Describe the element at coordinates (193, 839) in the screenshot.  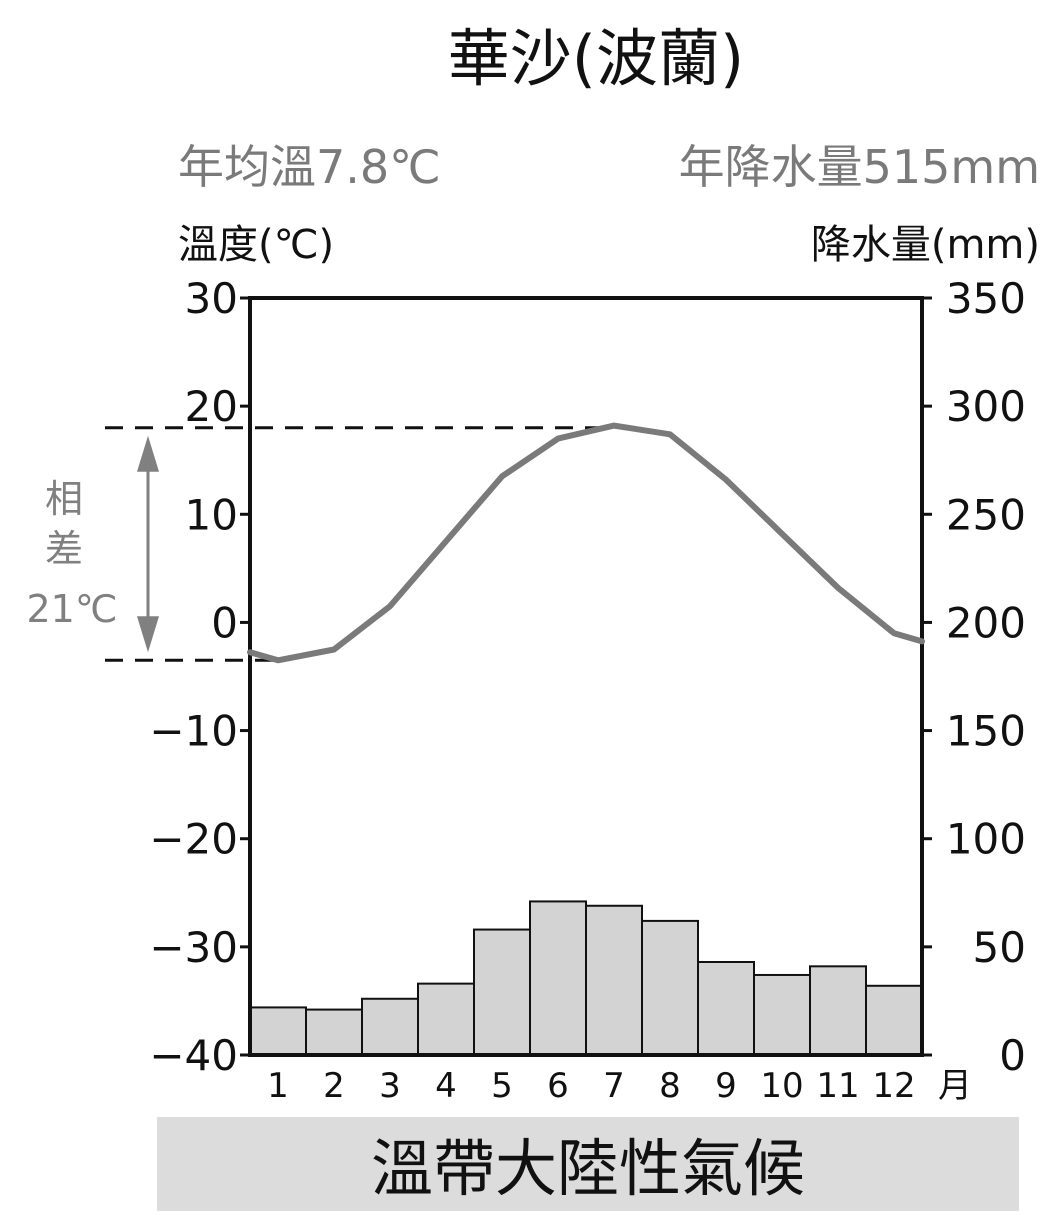
I see `left-tick-label: −20` at that location.